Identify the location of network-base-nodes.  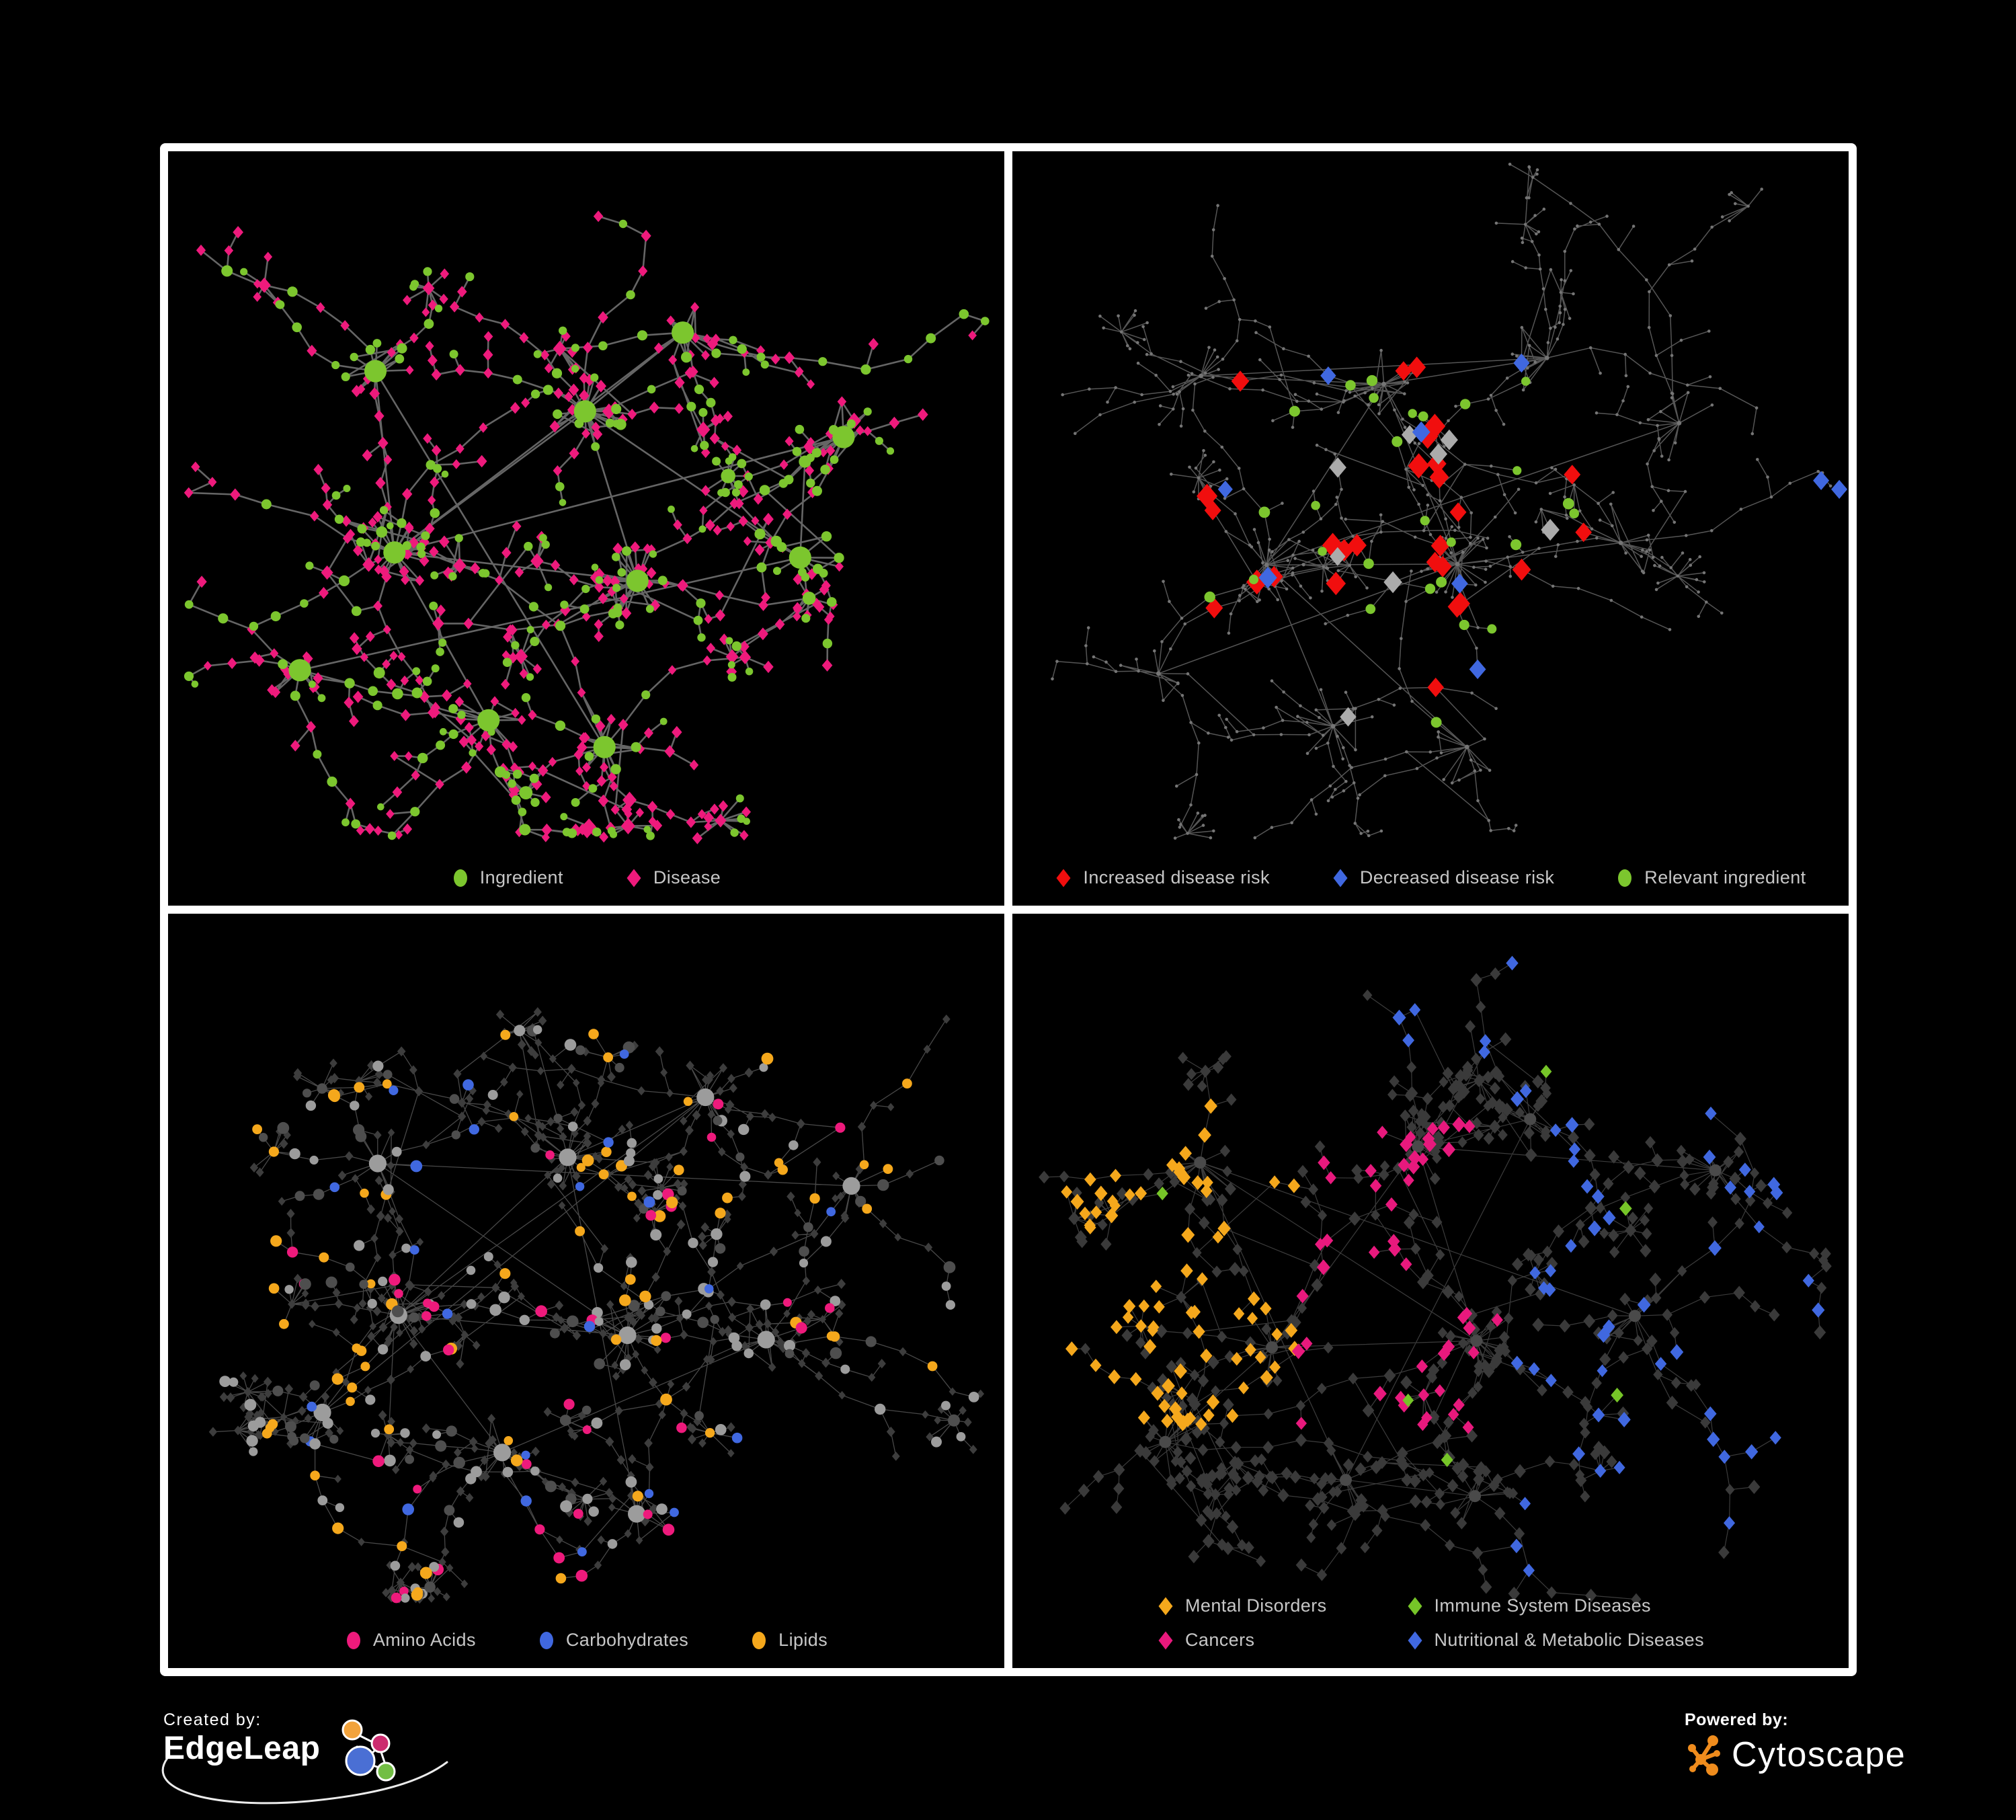
(580, 527).